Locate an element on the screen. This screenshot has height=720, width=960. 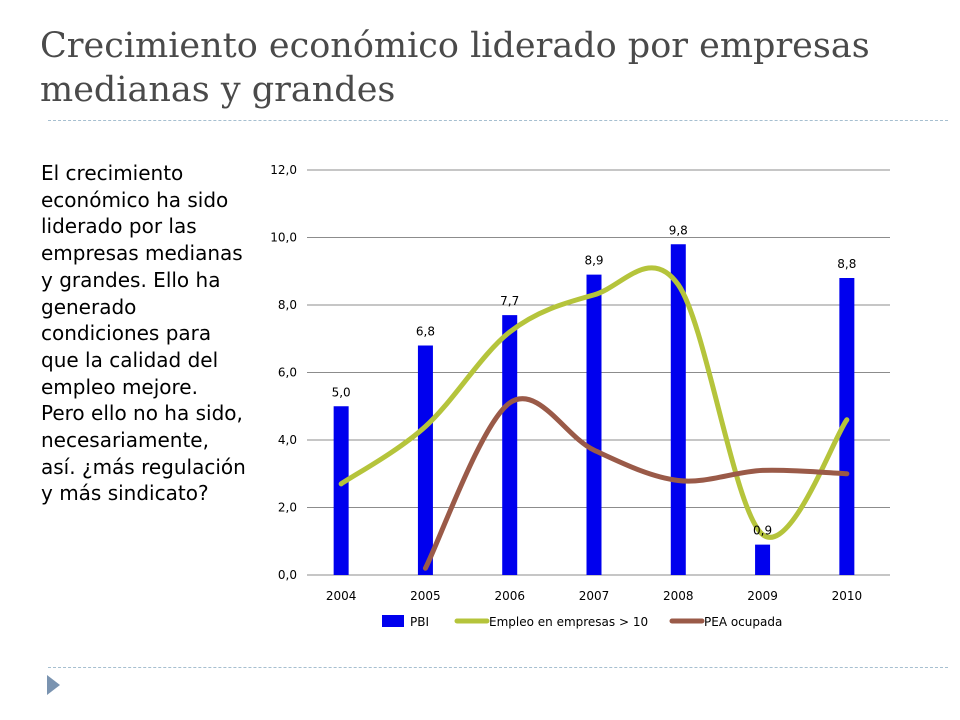
x-tick-label: 2006 is located at coordinates (509, 596).